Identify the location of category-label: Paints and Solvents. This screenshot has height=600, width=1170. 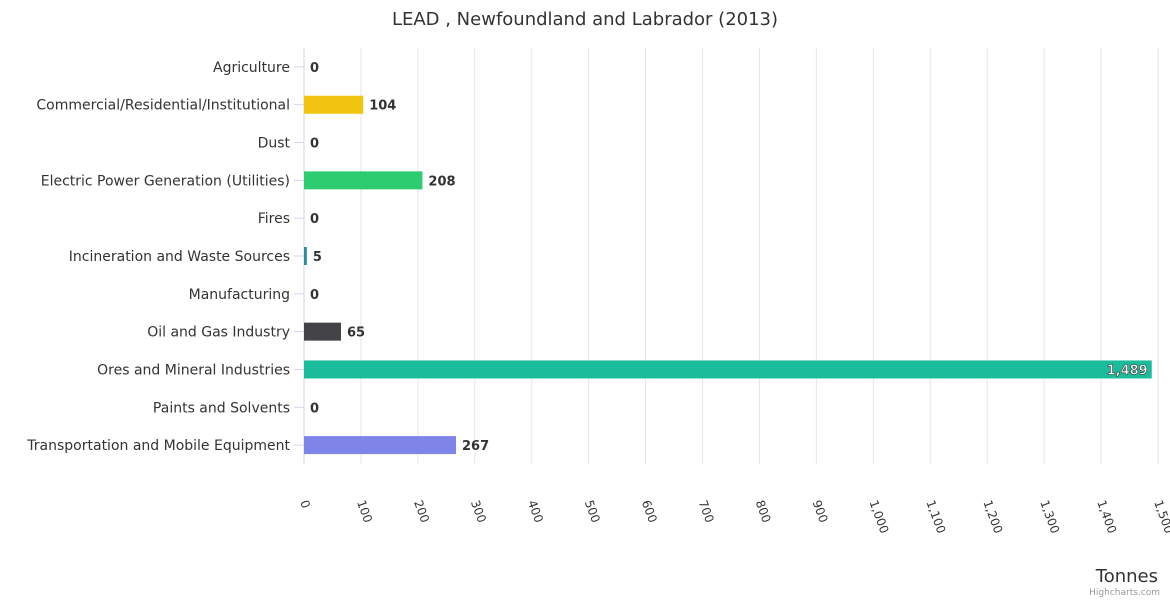
(221, 408).